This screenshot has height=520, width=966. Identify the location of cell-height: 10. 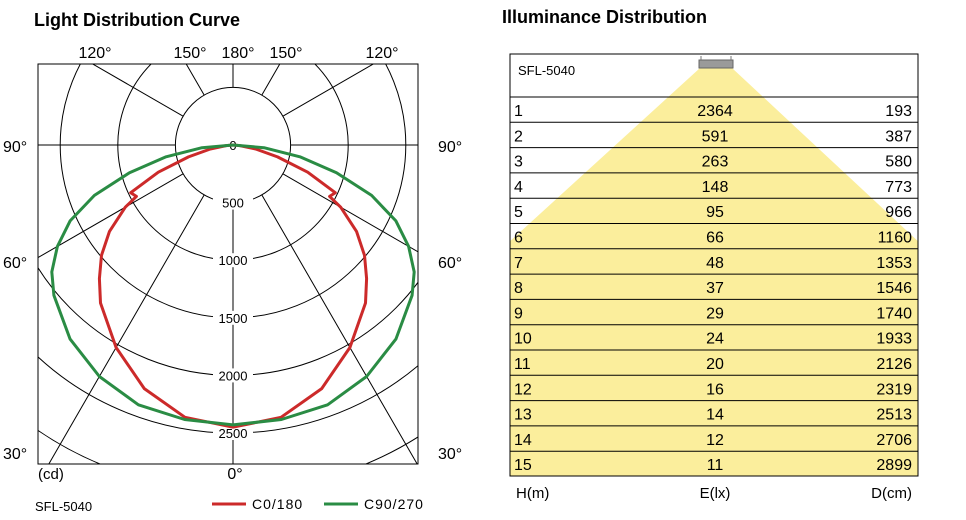
(523, 339).